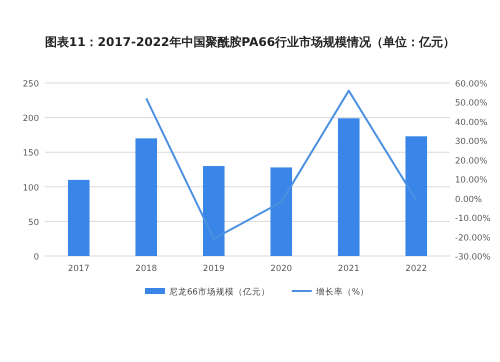 The height and width of the screenshot is (362, 500). What do you see at coordinates (471, 103) in the screenshot?
I see `y2-tick-label: 50.00%` at bounding box center [471, 103].